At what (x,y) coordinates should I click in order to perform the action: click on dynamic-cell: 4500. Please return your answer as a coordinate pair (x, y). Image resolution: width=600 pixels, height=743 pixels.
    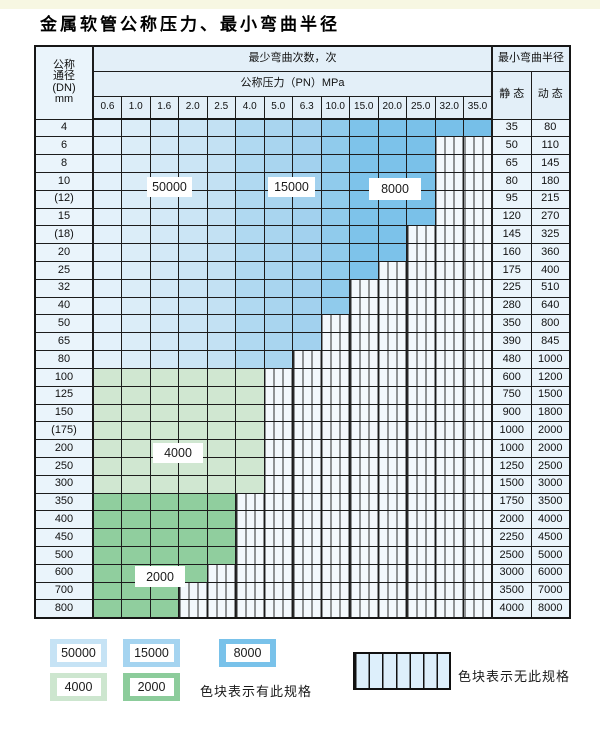
    Looking at the image, I should click on (550, 537).